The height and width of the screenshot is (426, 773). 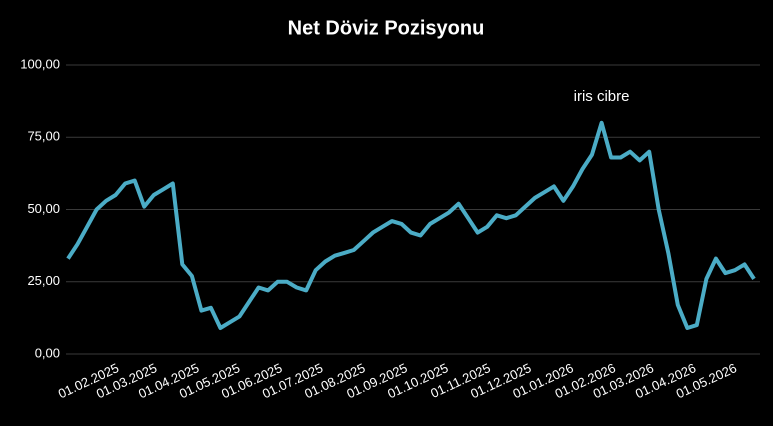 What do you see at coordinates (43, 280) in the screenshot?
I see `y-tick-label: 25,00` at bounding box center [43, 280].